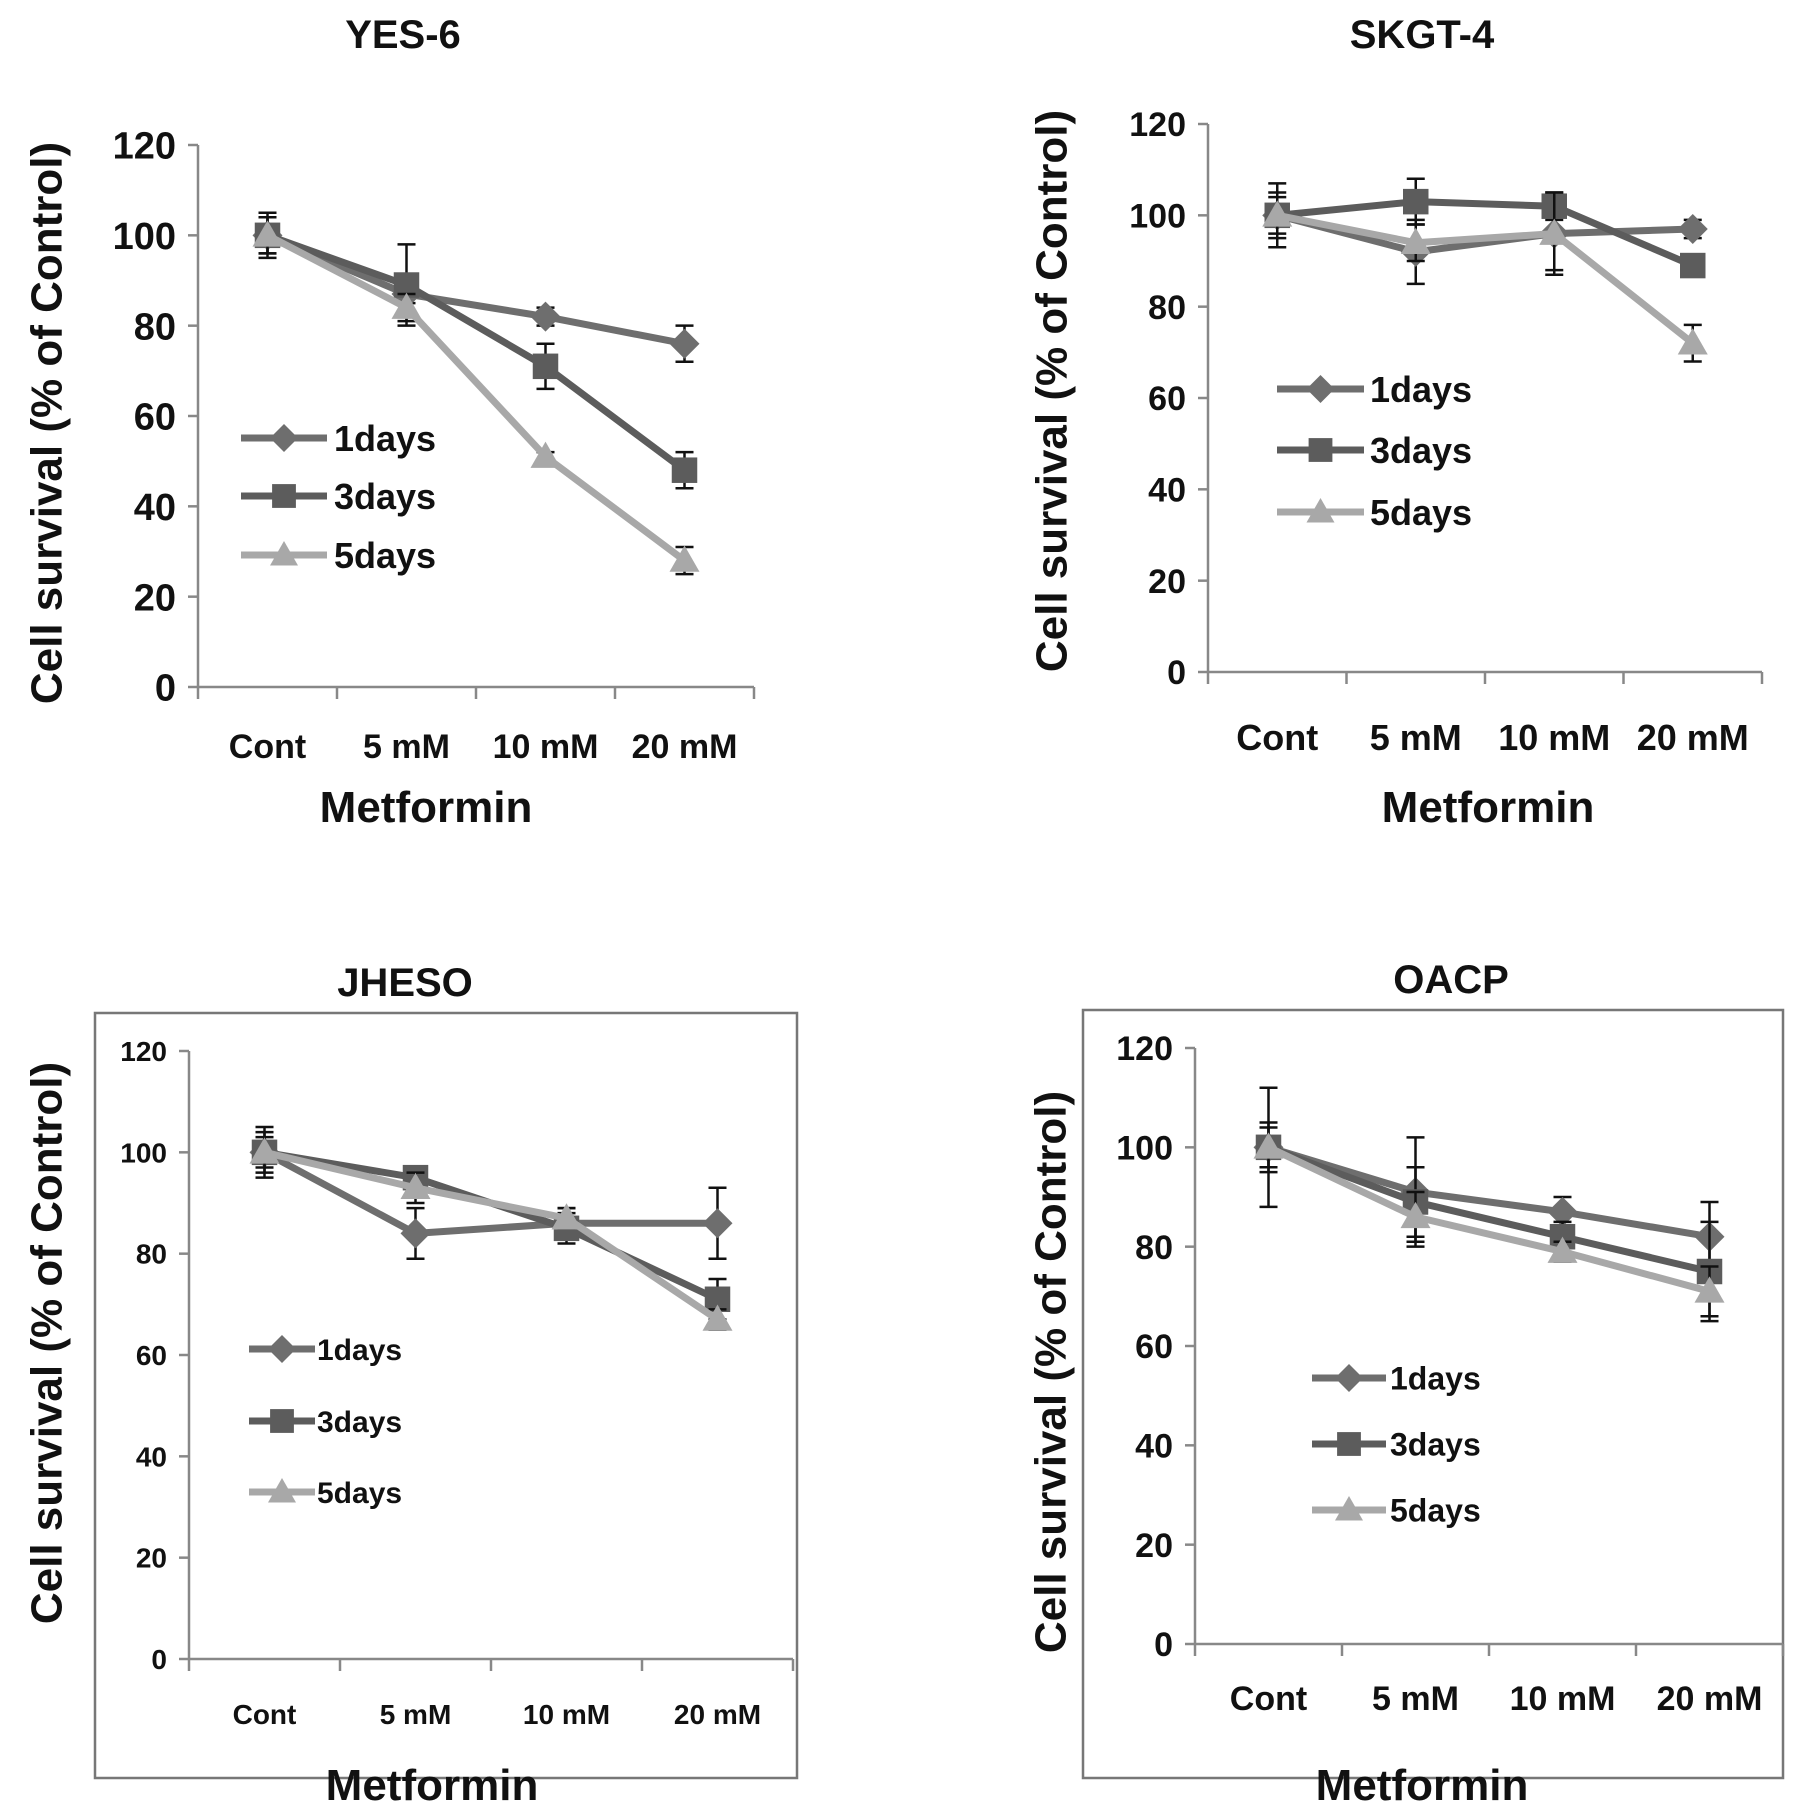  Describe the element at coordinates (1451, 980) in the screenshot. I see `chart-title: OACP` at that location.